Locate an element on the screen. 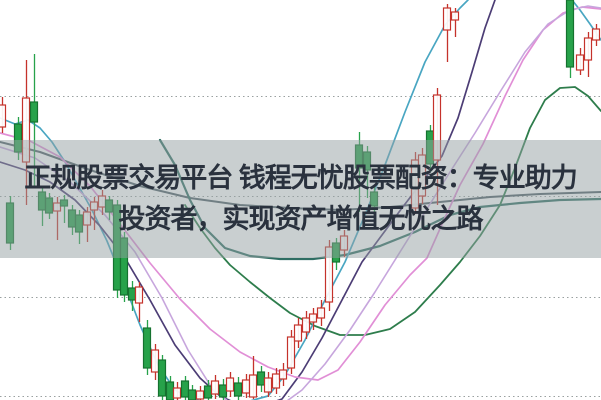  headline-line-2: 投资者，实现资产增值无忧之路 is located at coordinates (301, 219).